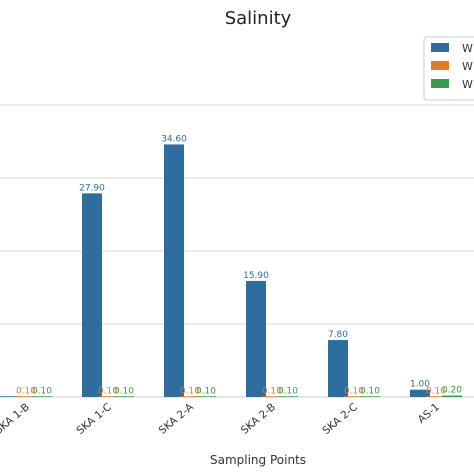 This screenshot has width=474, height=474. I want to click on data-label: 34.60, so click(174, 139).